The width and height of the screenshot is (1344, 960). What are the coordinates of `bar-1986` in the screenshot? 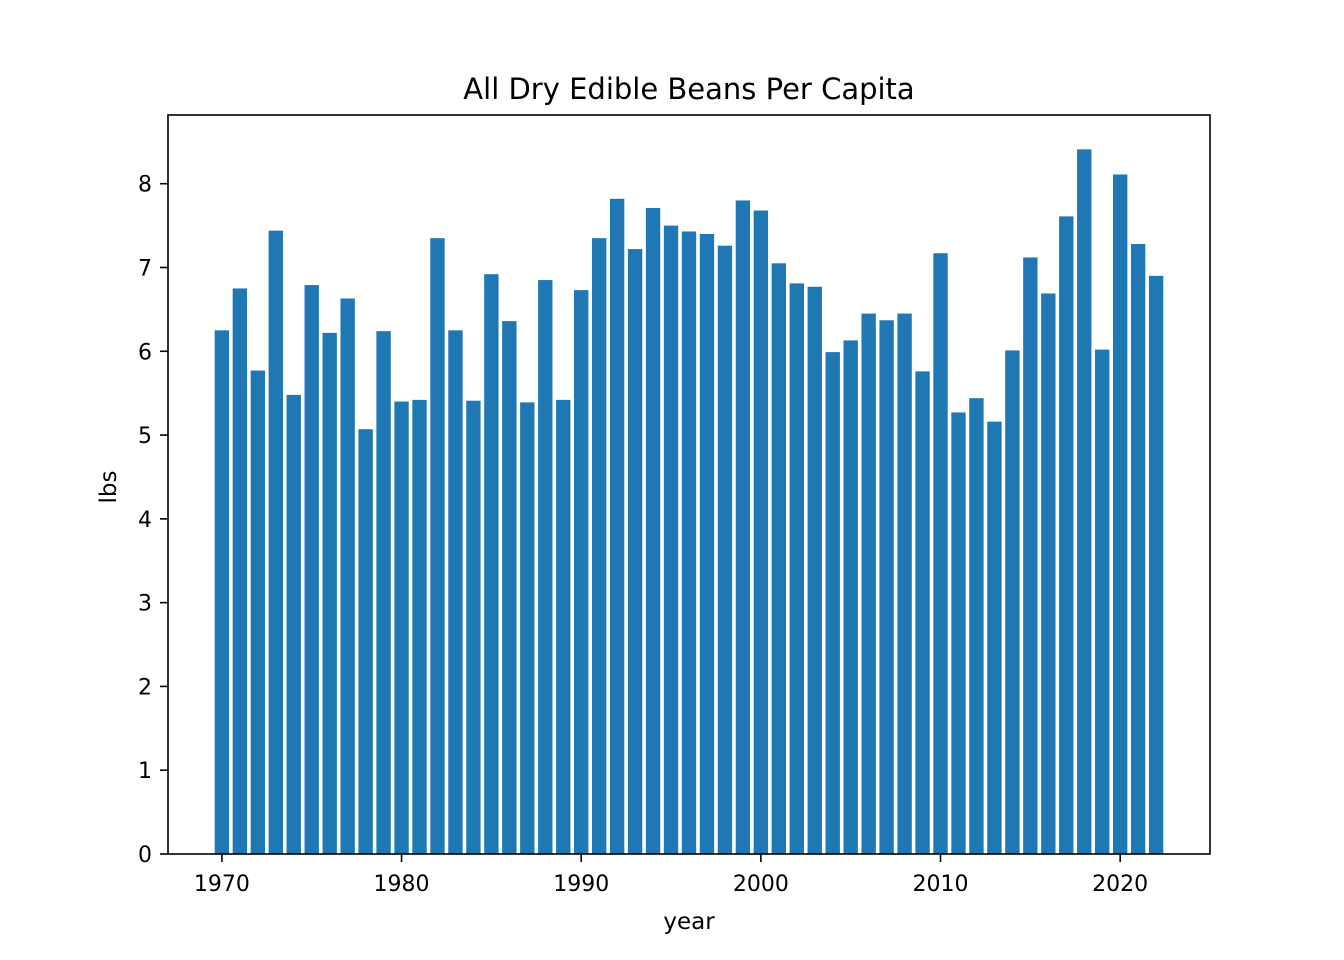 It's located at (509, 587).